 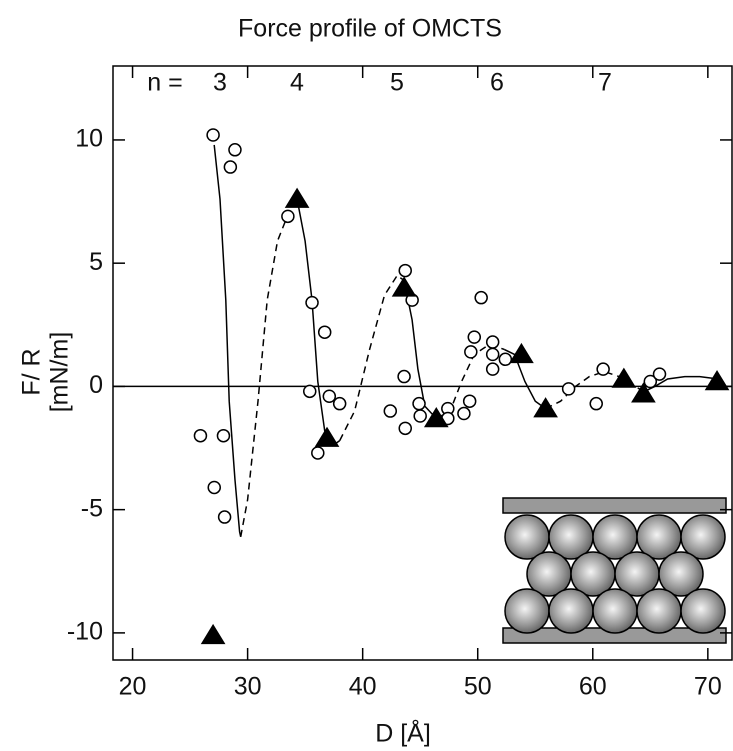 What do you see at coordinates (370, 29) in the screenshot?
I see `chart-title: Force profile of OMCTS` at bounding box center [370, 29].